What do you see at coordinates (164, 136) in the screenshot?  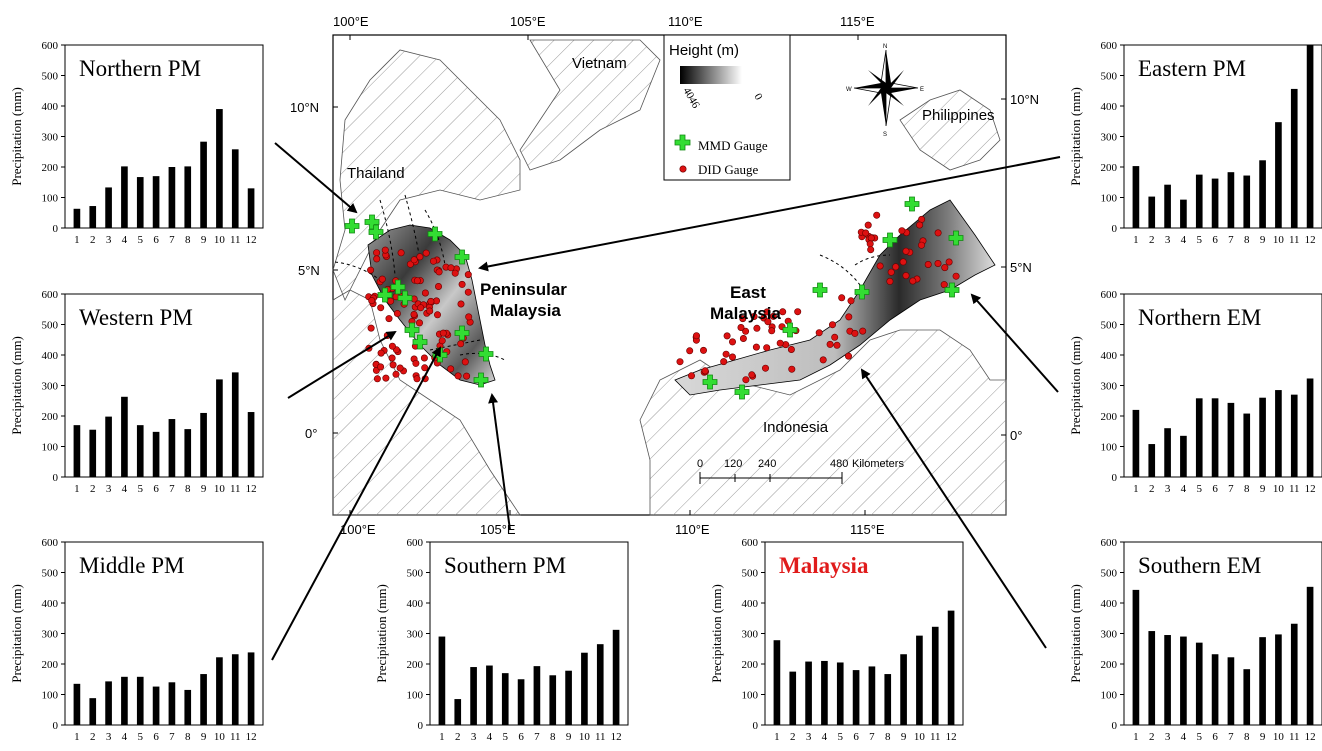 I see `chart-frame` at bounding box center [164, 136].